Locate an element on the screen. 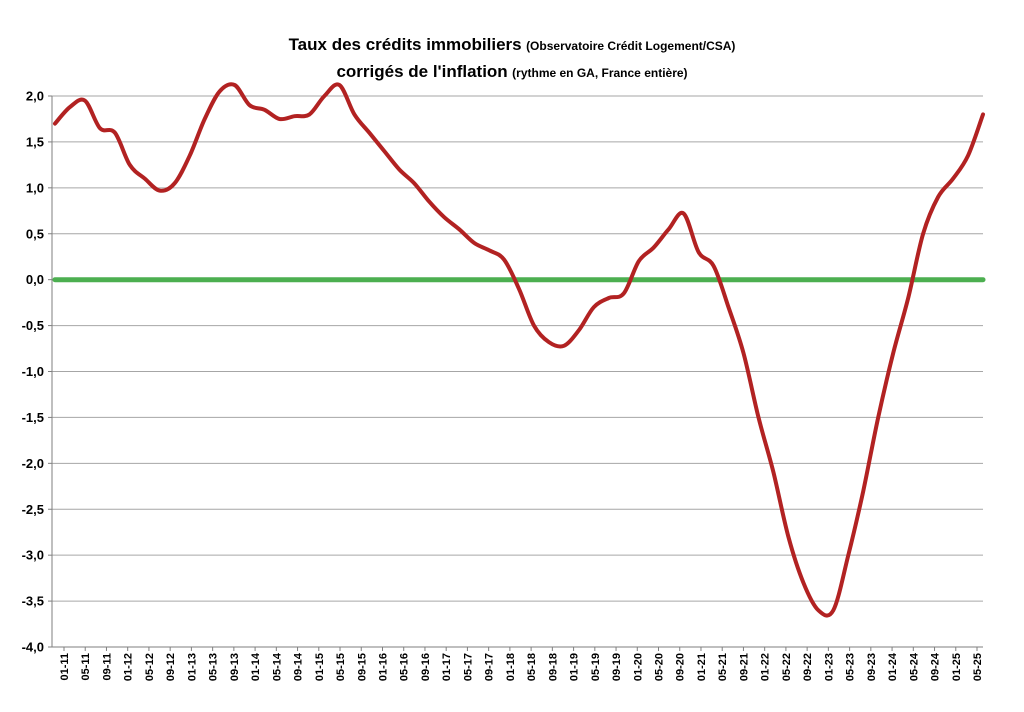 This screenshot has width=1024, height=712. x-tick-label: 09-22 is located at coordinates (808, 667).